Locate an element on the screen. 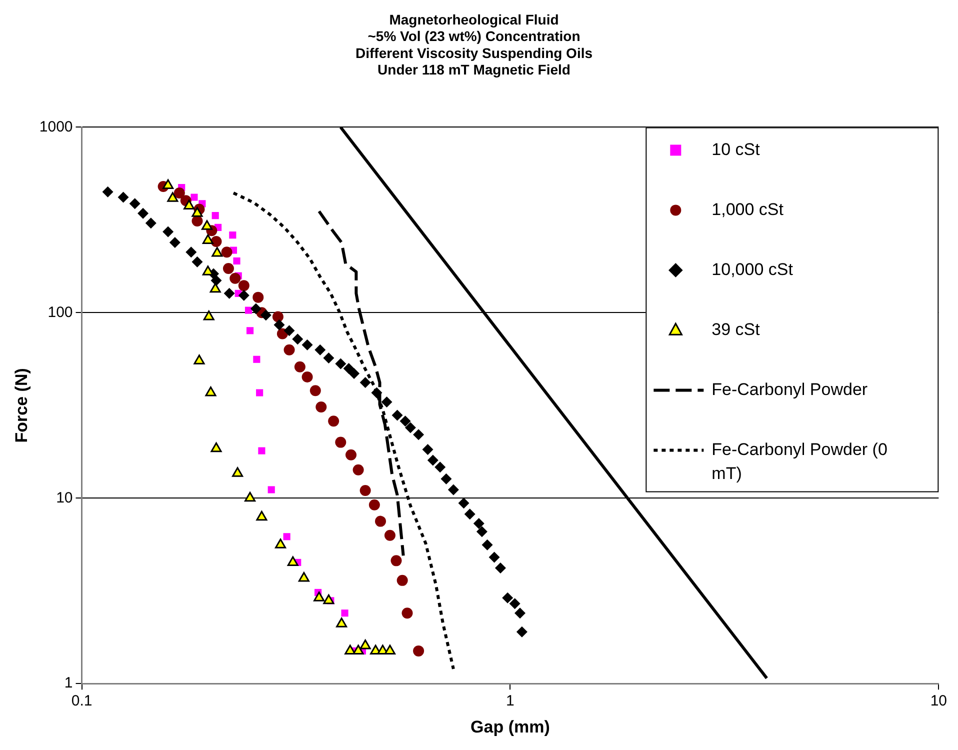 This screenshot has width=958, height=750. y-axis-title: Force (N) is located at coordinates (21, 405).